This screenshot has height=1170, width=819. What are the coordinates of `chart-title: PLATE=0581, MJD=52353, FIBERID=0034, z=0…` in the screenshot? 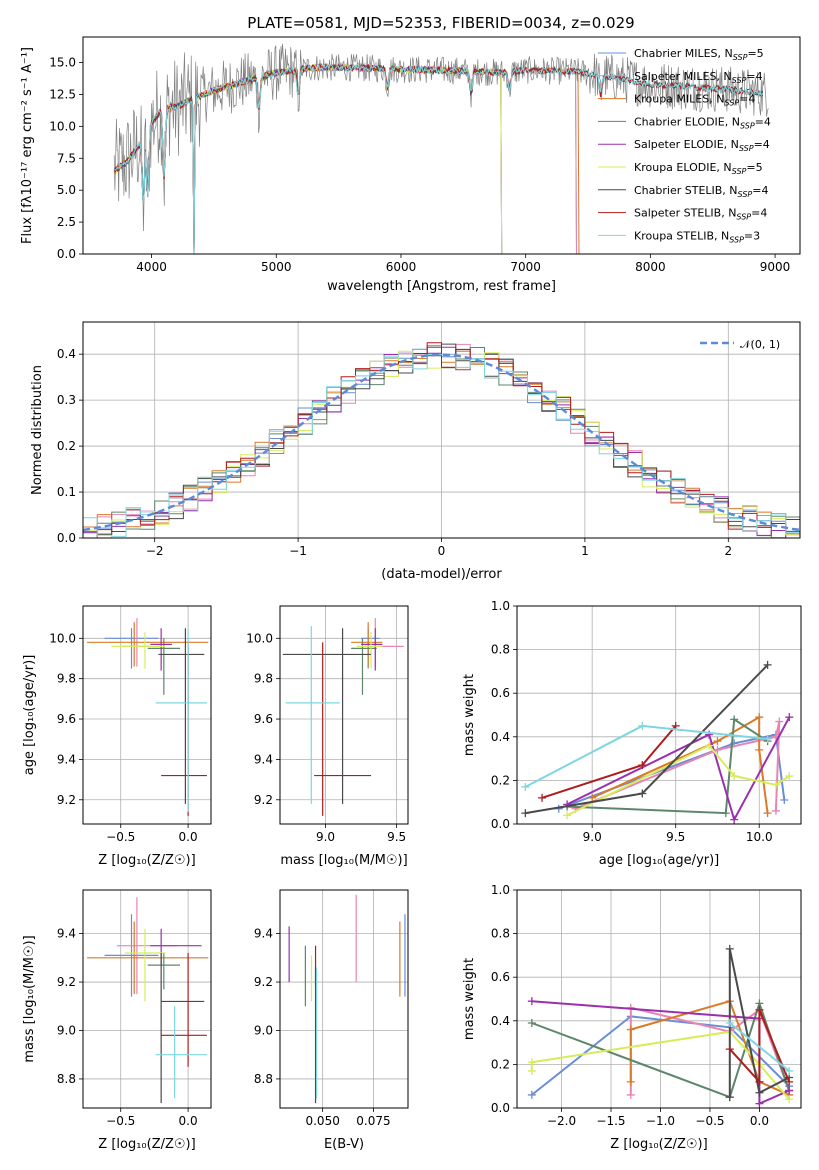 It's located at (440, 23).